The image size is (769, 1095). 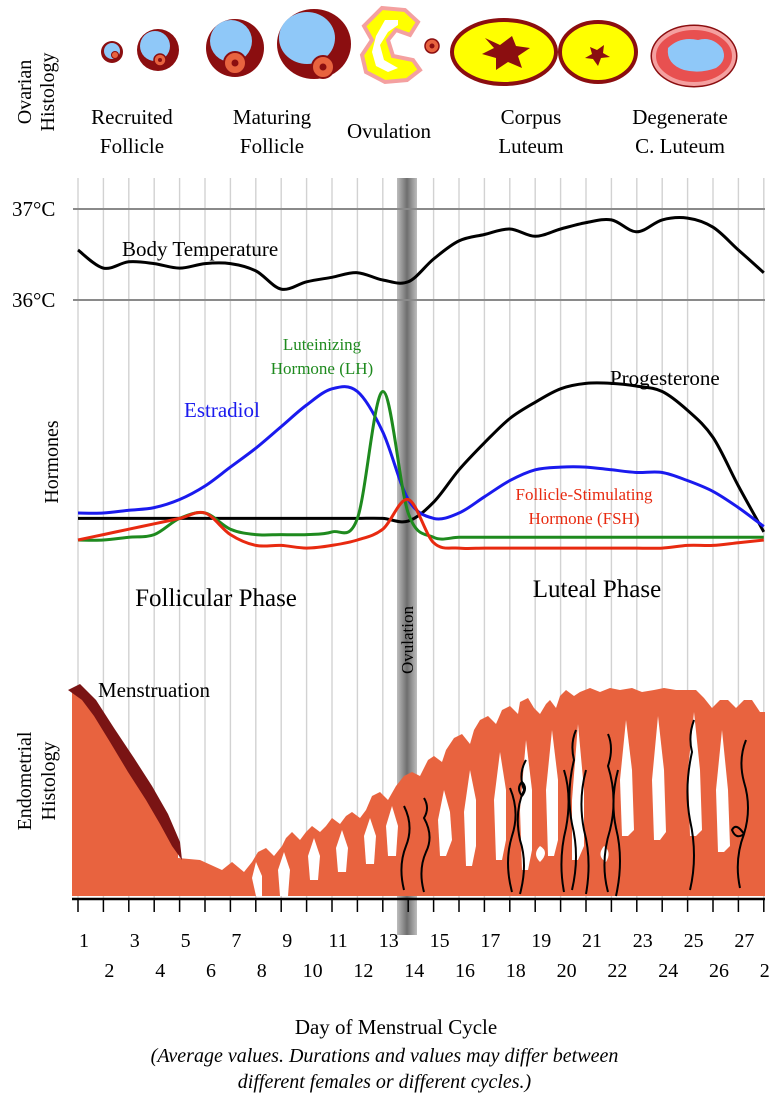 I want to click on x-tick-label: 3, so click(x=135, y=941).